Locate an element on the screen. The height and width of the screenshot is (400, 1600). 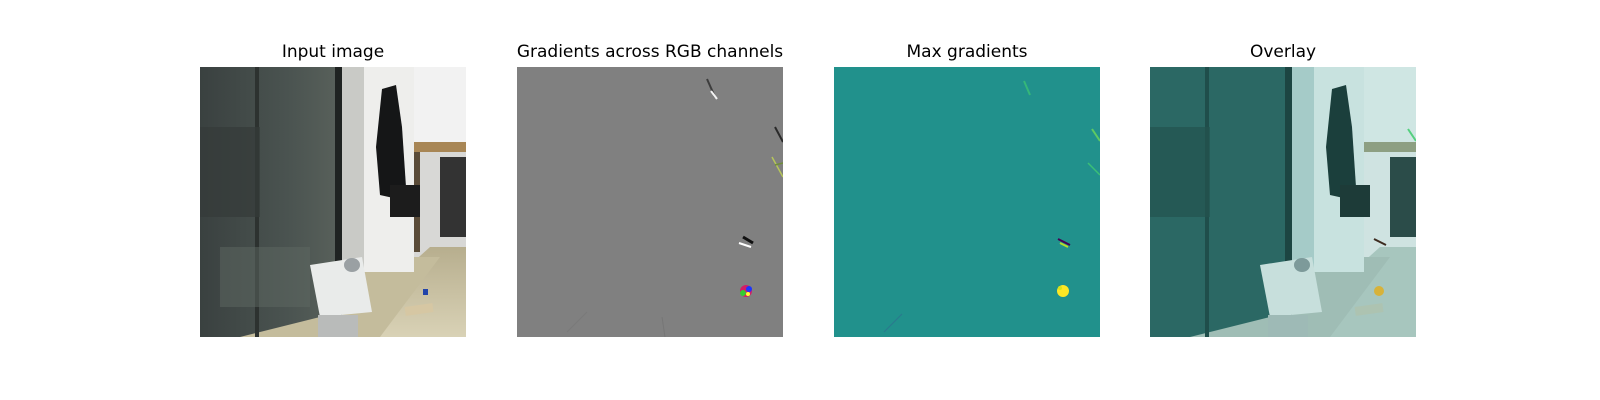
max-gradients-image is located at coordinates (967, 202).